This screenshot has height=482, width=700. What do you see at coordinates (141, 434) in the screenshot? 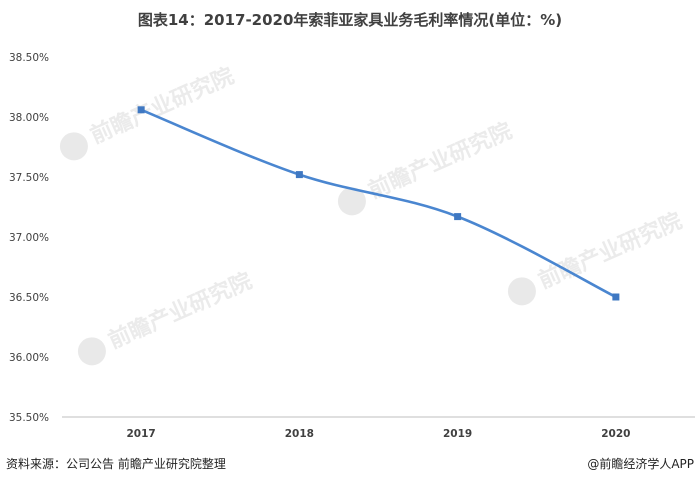
I see `x-tick-label: 2017` at bounding box center [141, 434].